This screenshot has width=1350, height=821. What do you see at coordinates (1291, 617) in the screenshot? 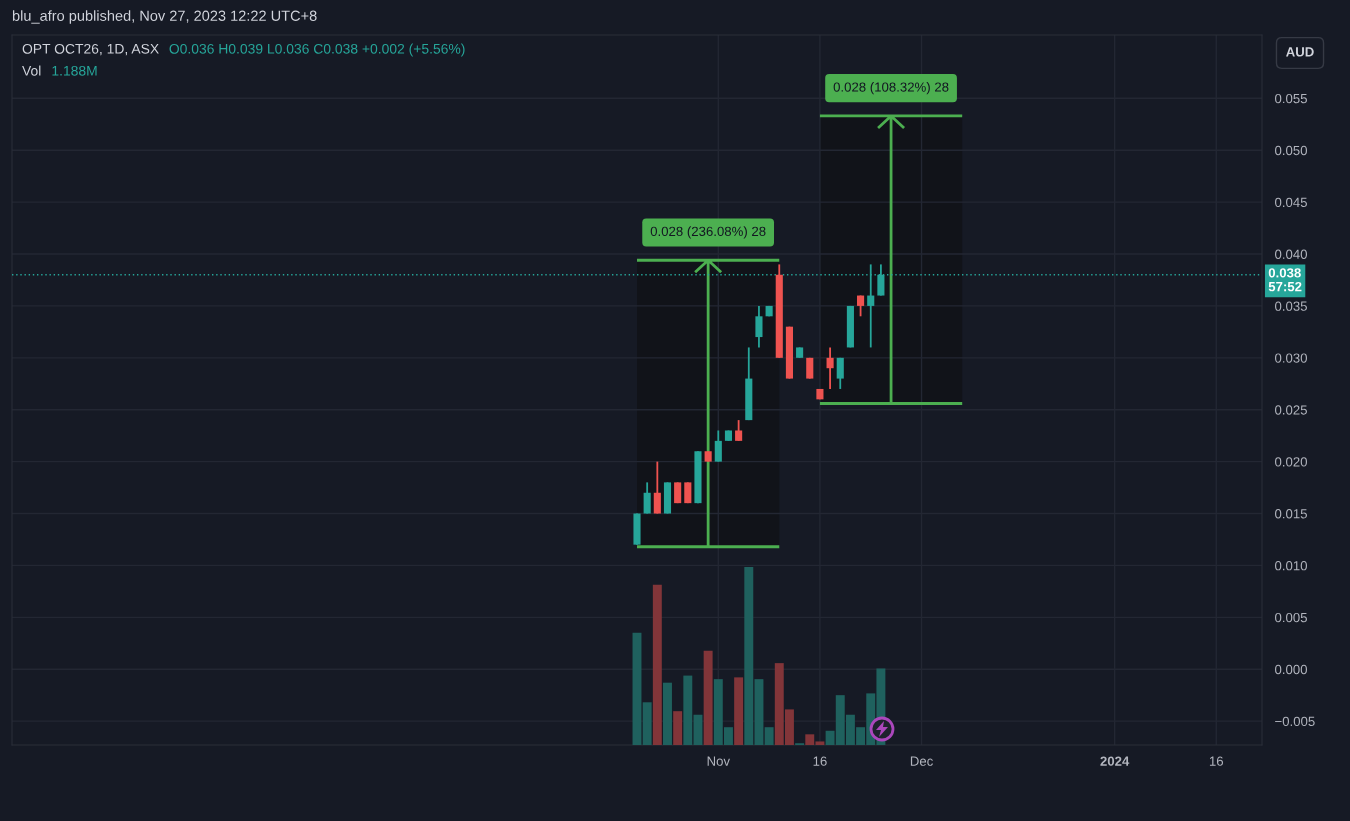
I see `y-tick-label: 0.005` at bounding box center [1291, 617].